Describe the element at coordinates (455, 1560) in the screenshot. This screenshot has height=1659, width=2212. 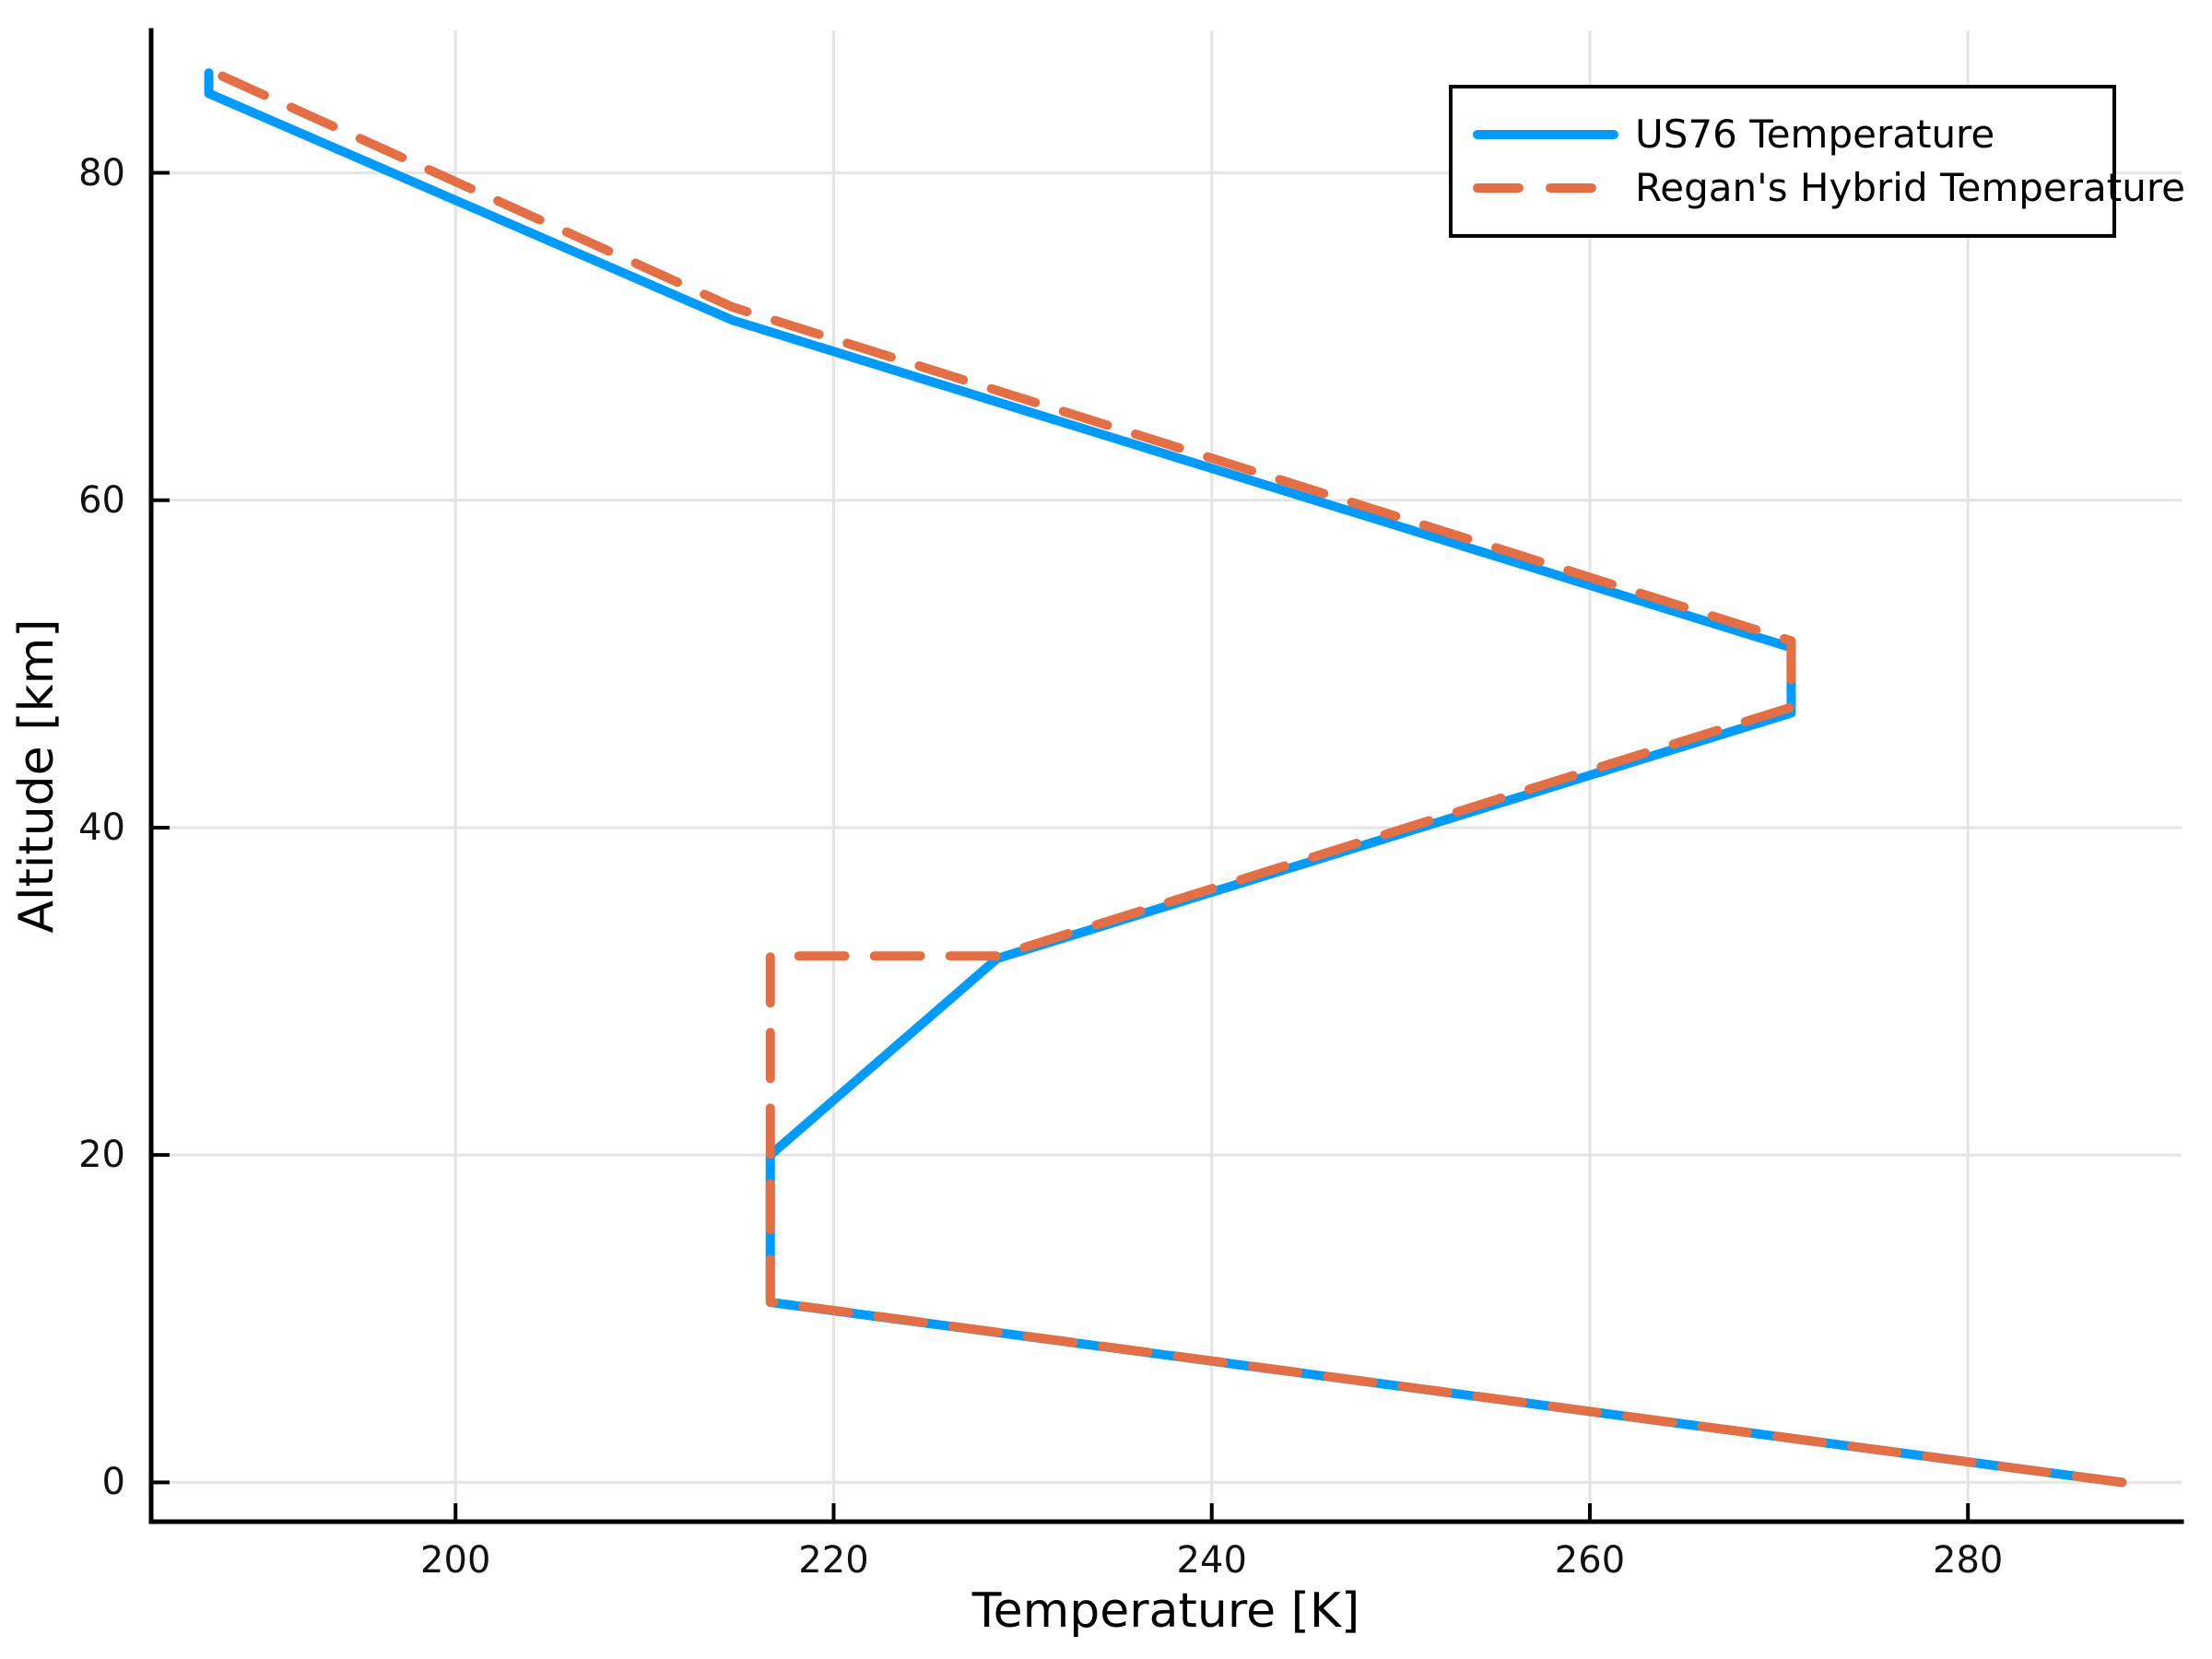
I see `x-tick-label: 200` at that location.